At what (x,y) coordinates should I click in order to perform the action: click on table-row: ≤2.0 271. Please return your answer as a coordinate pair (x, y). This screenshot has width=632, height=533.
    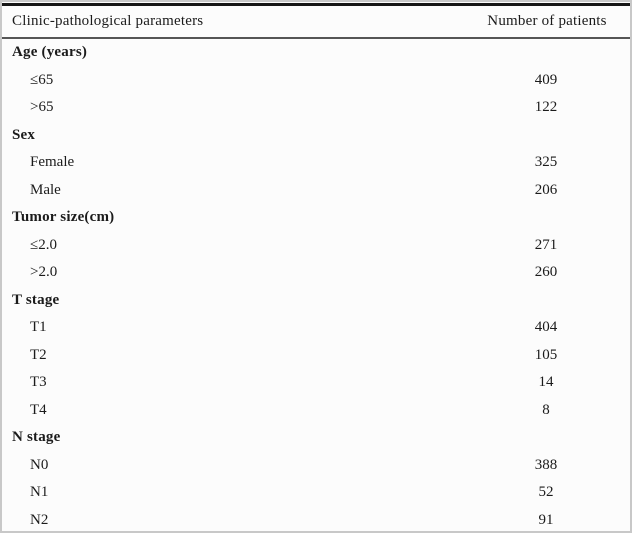
    Looking at the image, I should click on (316, 246).